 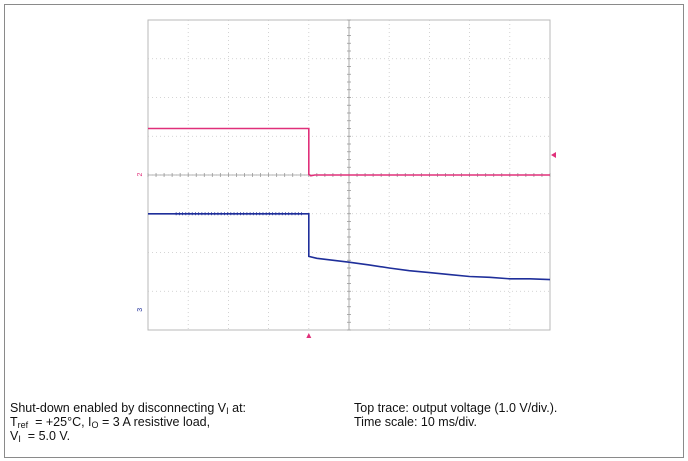 What do you see at coordinates (140, 175) in the screenshot?
I see `channel-marker-2: 2` at bounding box center [140, 175].